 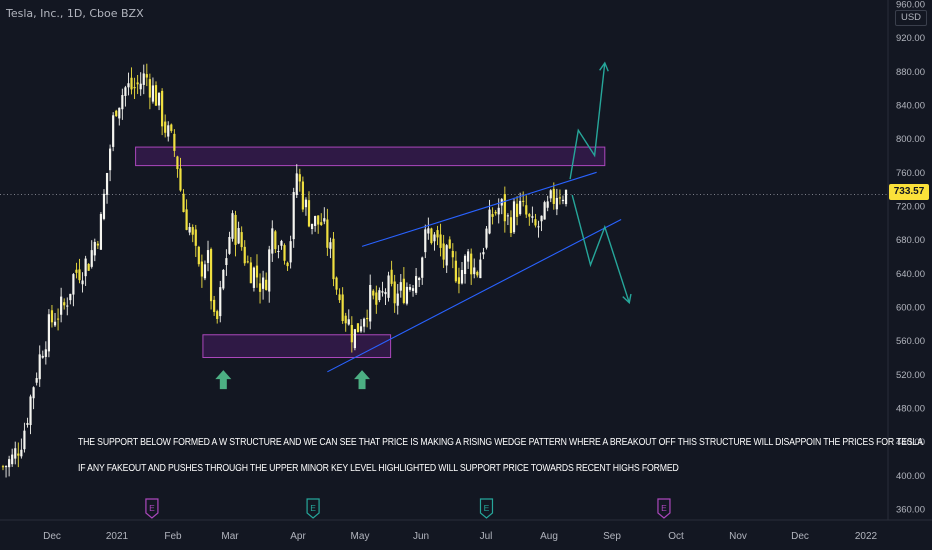 What do you see at coordinates (117, 536) in the screenshot?
I see `time-tick-label: 2021` at bounding box center [117, 536].